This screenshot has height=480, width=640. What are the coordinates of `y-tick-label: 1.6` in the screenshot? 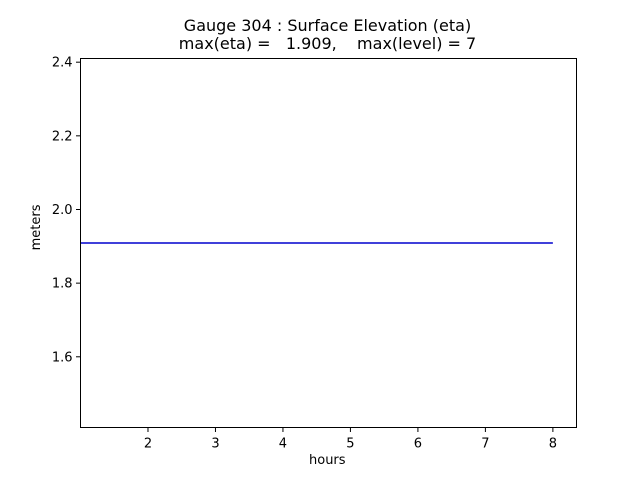 It's located at (62, 357).